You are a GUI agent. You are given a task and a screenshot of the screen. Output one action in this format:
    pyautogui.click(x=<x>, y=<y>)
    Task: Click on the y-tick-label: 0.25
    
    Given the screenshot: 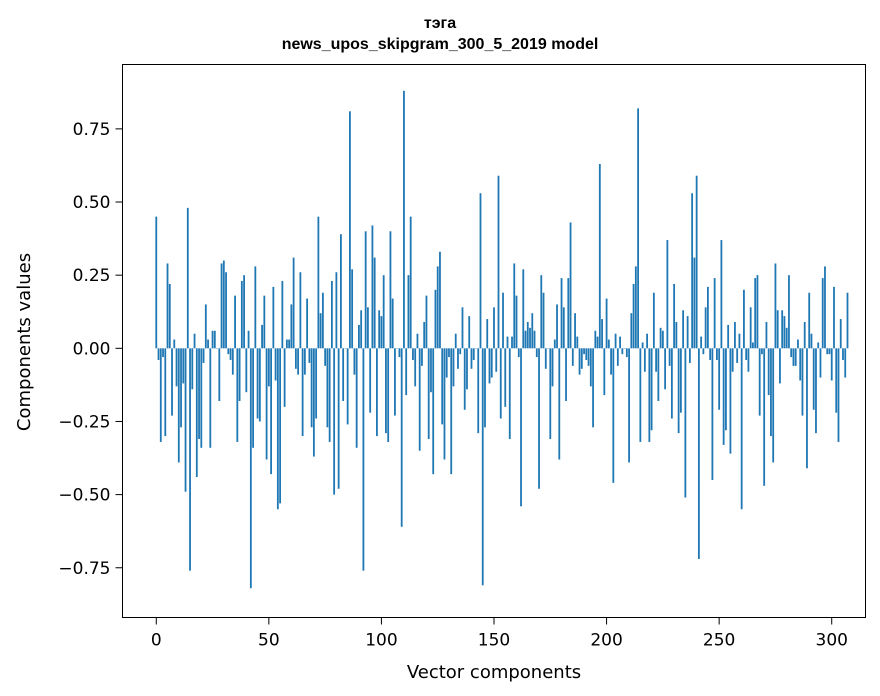 What is the action you would take?
    pyautogui.click(x=92, y=276)
    